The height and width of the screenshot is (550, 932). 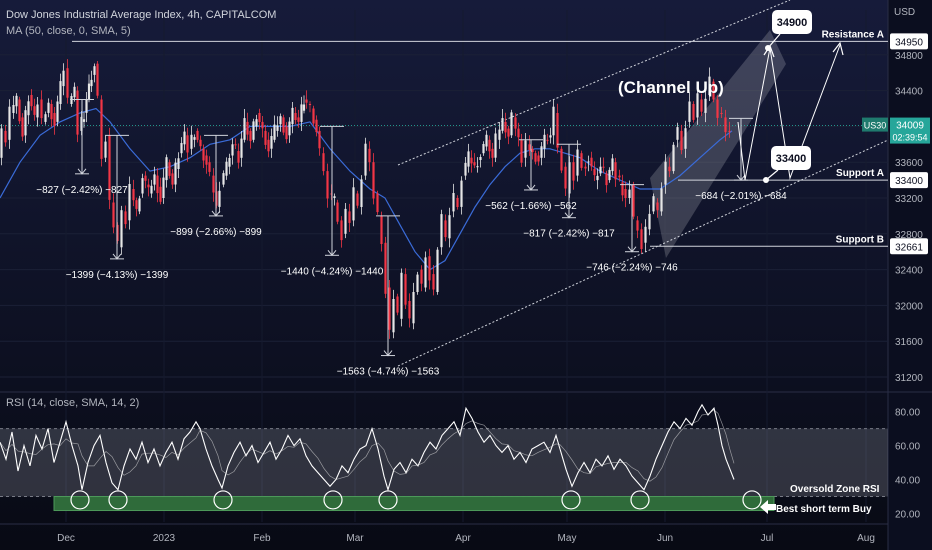 What do you see at coordinates (68, 31) in the screenshot?
I see `ma-legend: MA (50, close, 0, SMA, 5)` at bounding box center [68, 31].